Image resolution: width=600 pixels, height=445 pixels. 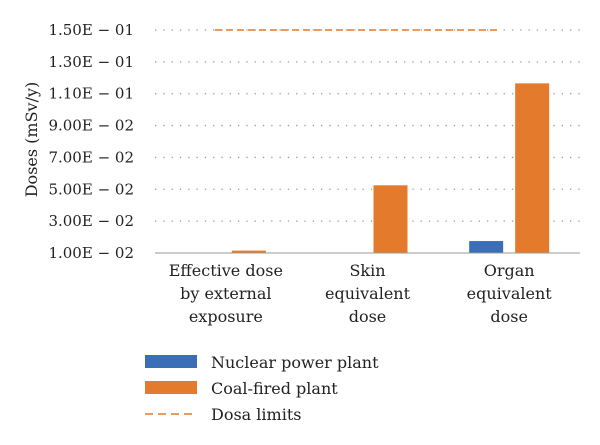 I want to click on category-label: Effective dose by external exposure, so click(x=226, y=293).